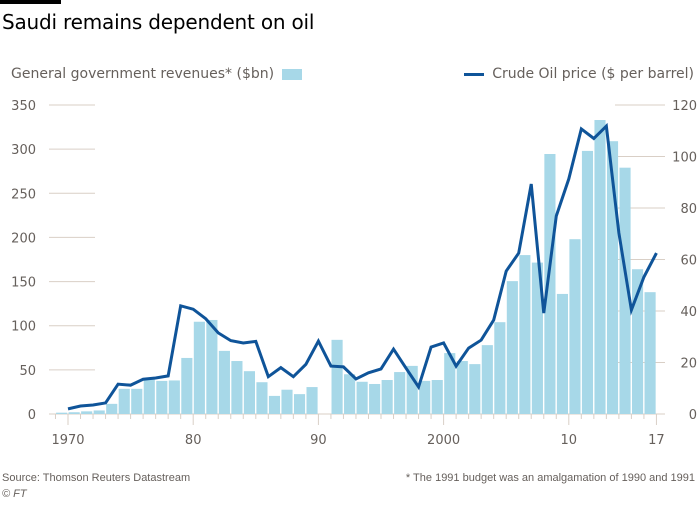  Describe the element at coordinates (212, 366) in the screenshot. I see `revenue-bar-1981` at that location.